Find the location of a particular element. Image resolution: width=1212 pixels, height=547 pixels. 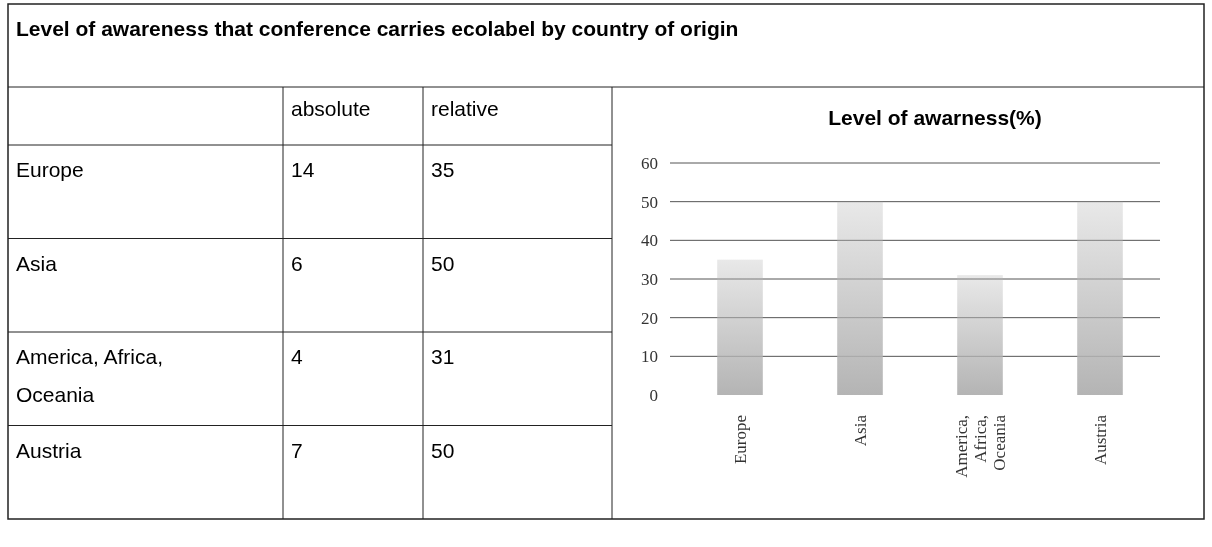

text: Level of awareness that conference carries ecolabel by country of origin is located at coordinates (377, 28).